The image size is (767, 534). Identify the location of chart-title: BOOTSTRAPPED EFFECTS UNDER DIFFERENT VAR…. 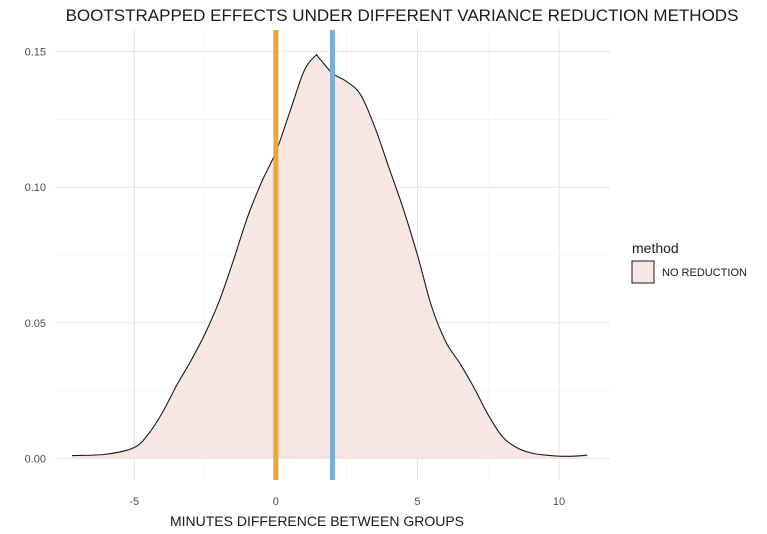
(402, 15).